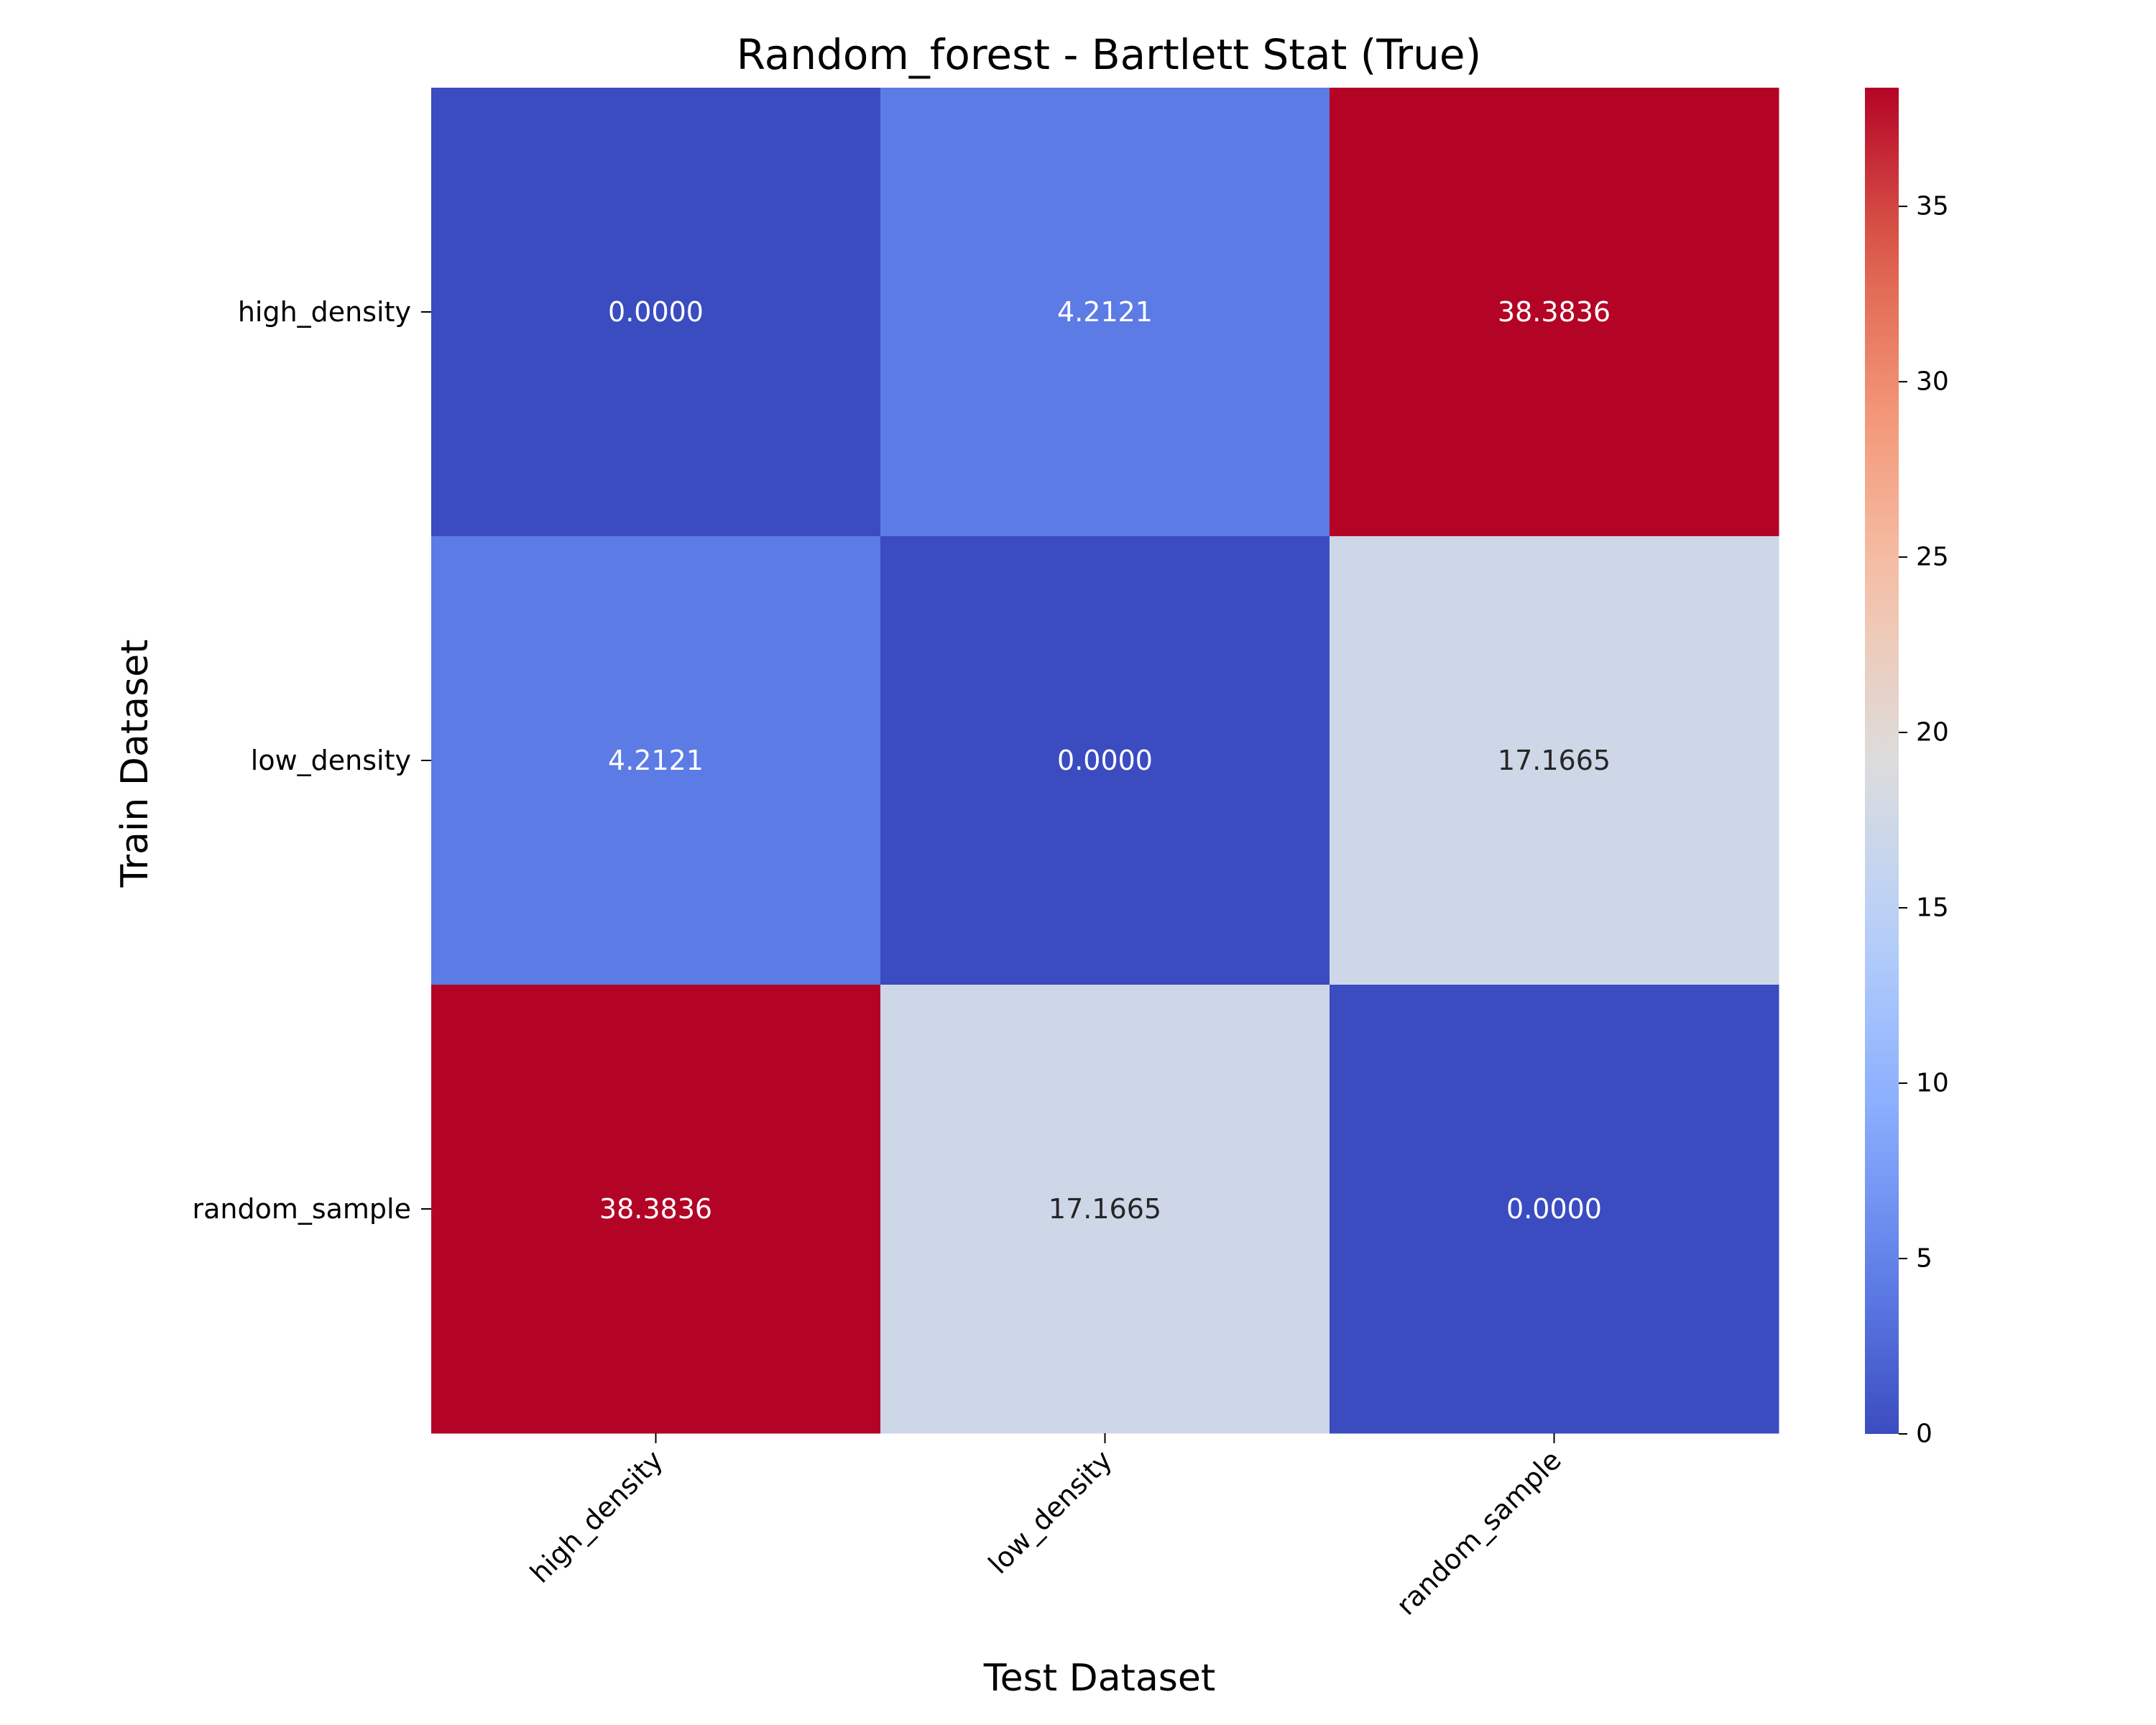  Describe the element at coordinates (1932, 733) in the screenshot. I see `colorbar-tick-label: 20` at that location.